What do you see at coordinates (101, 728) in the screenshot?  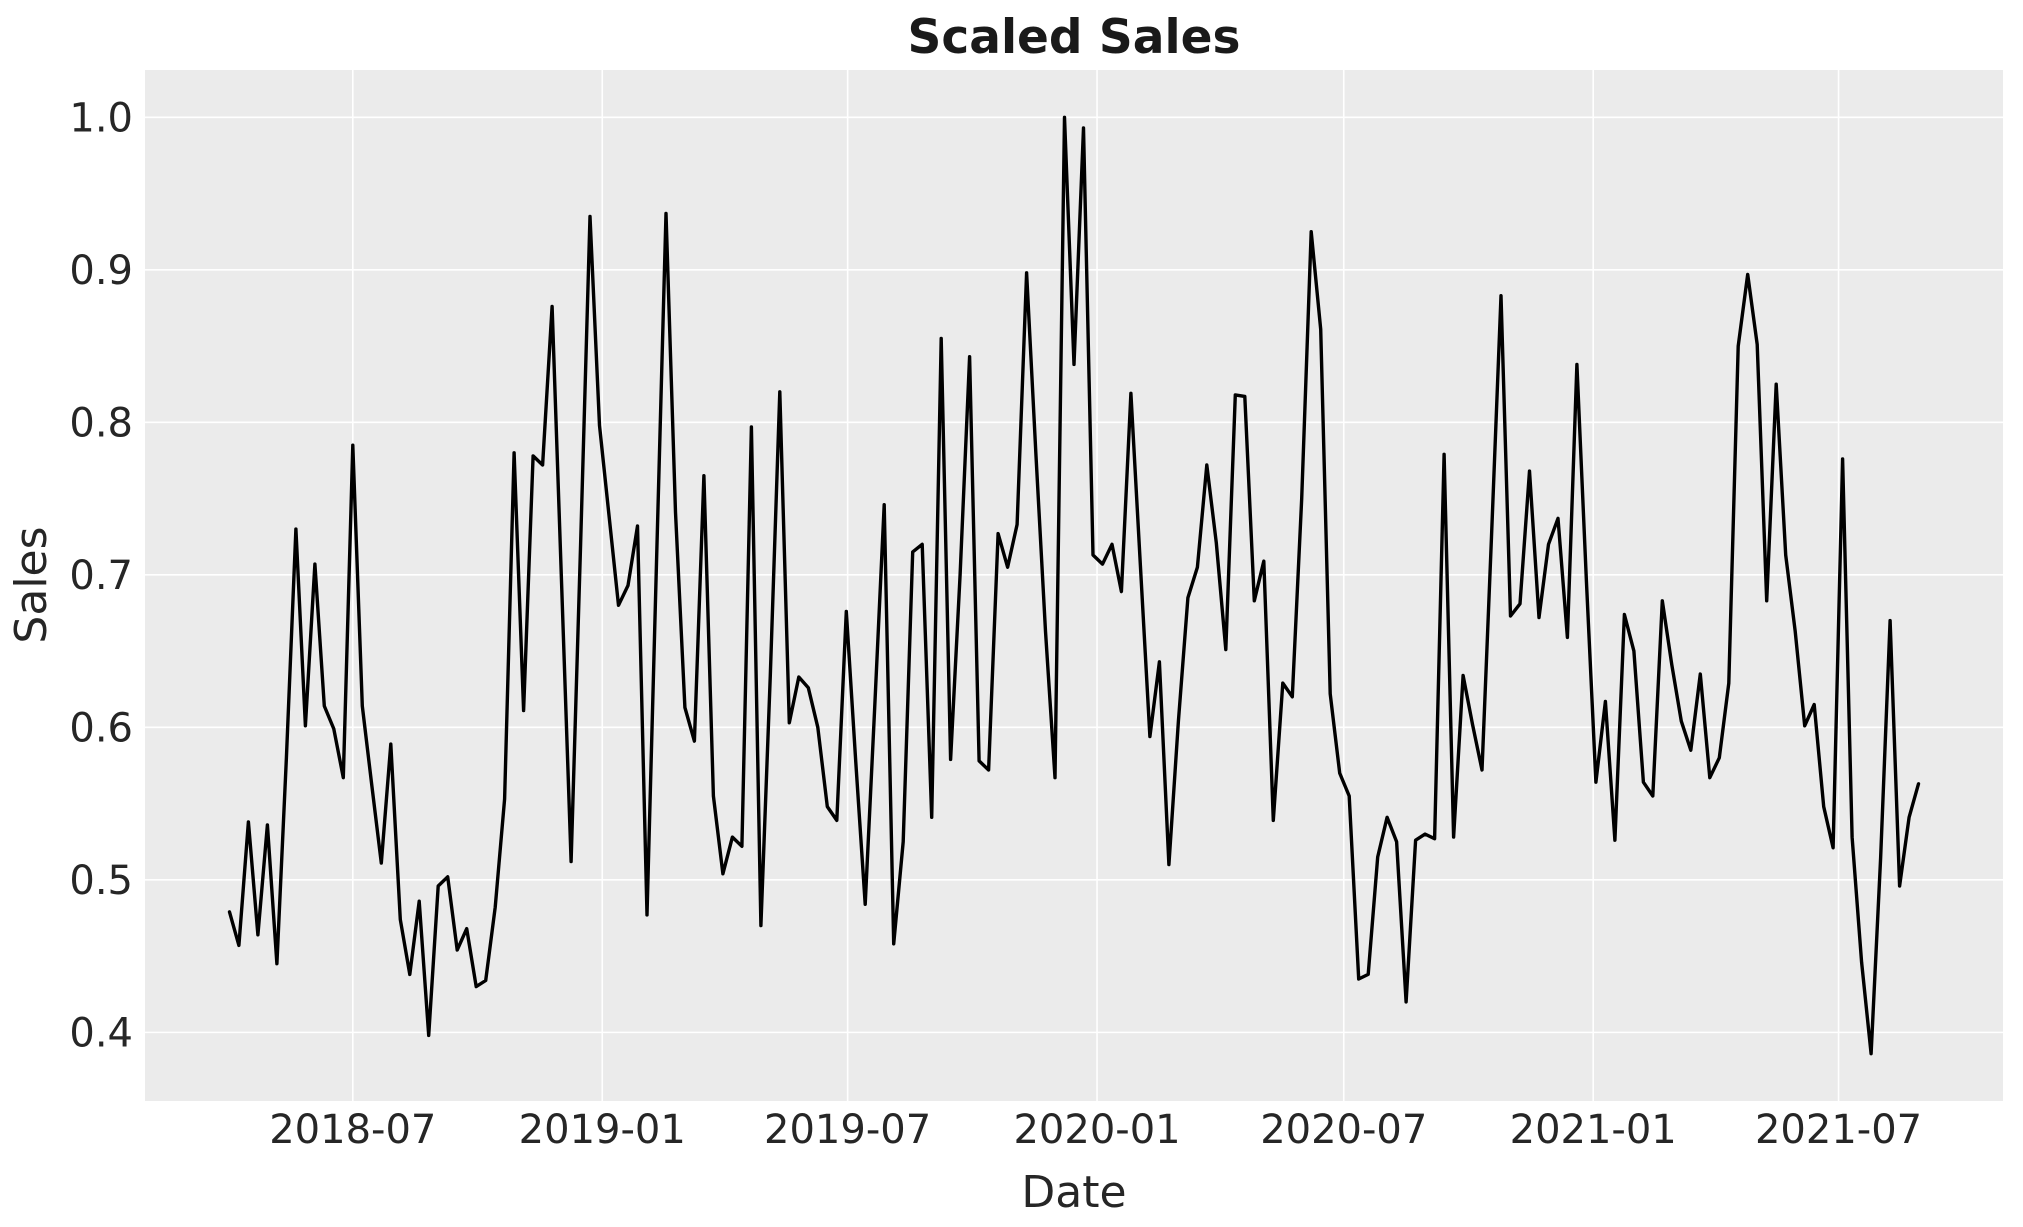 I see `y-tick-label: 0.6` at bounding box center [101, 728].